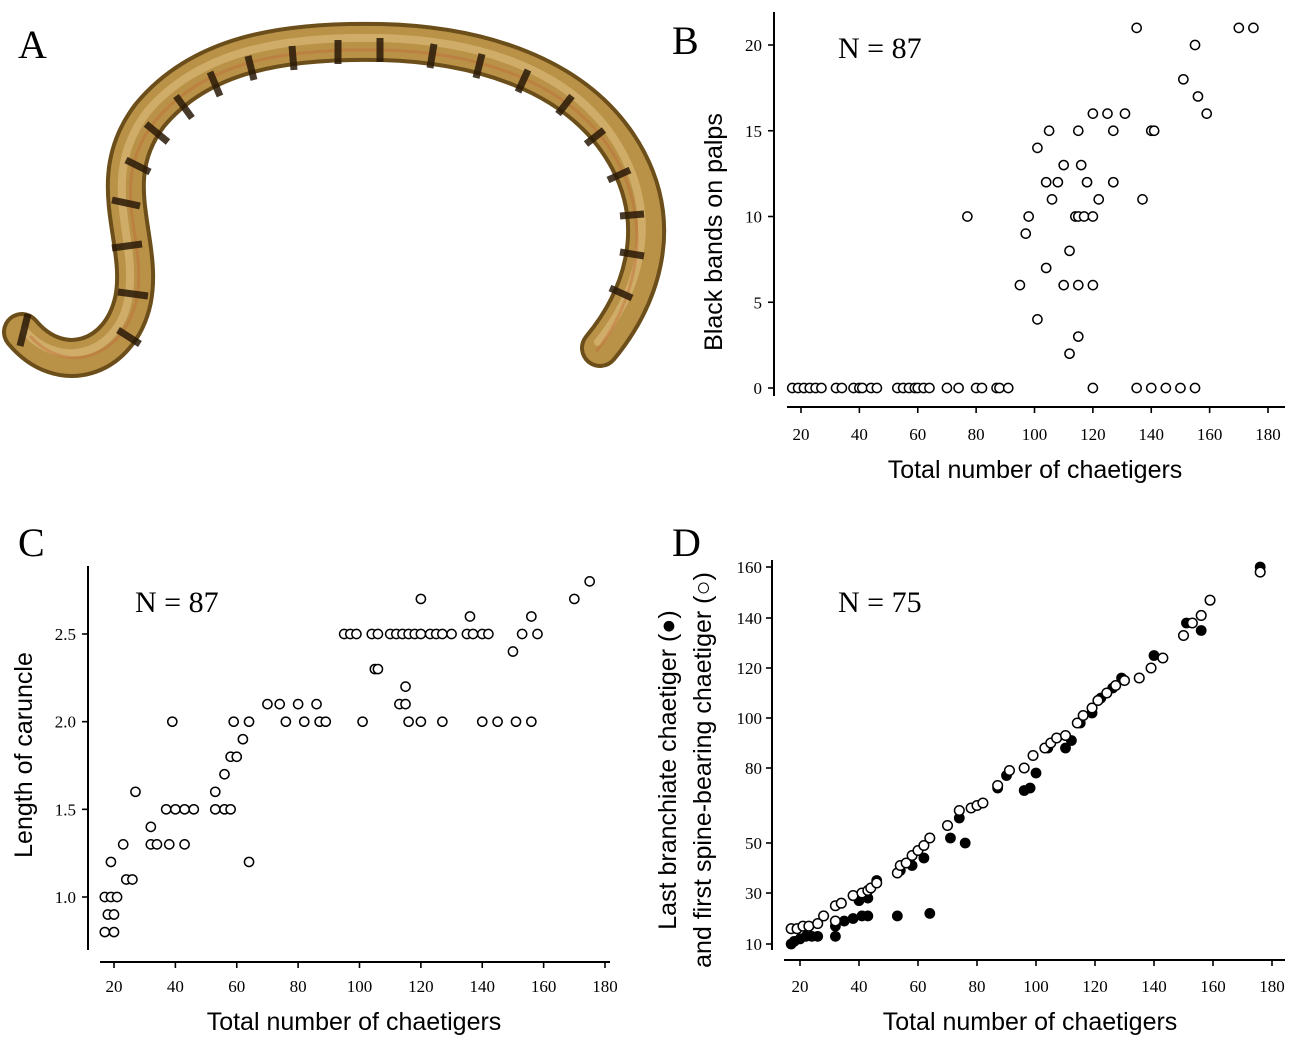 The height and width of the screenshot is (1037, 1300). I want to click on panel-c-n-label: N = 87, so click(177, 602).